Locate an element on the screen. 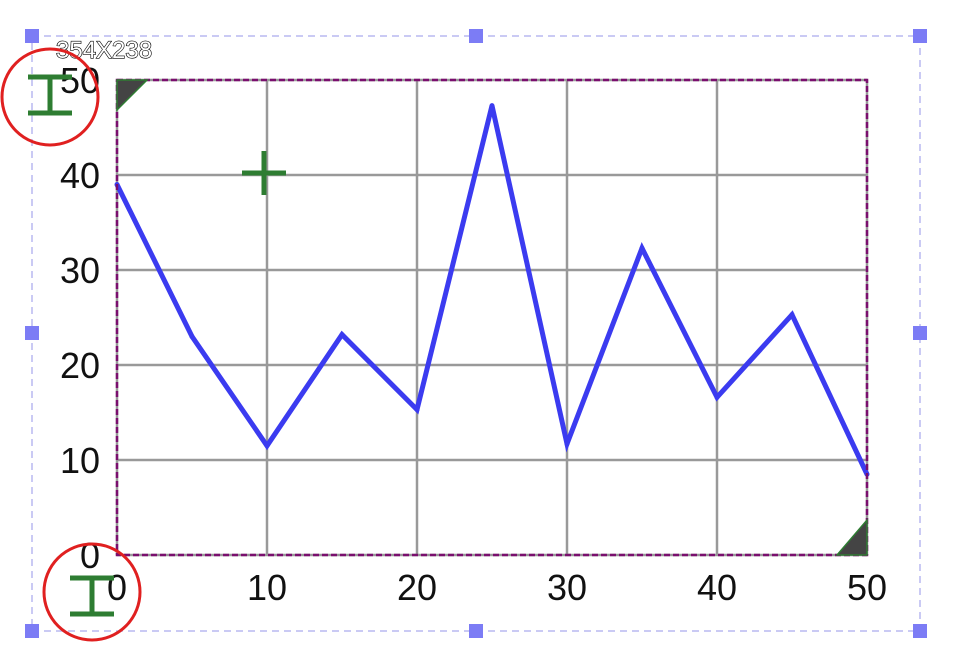  text-cursor-top is located at coordinates (50, 97).